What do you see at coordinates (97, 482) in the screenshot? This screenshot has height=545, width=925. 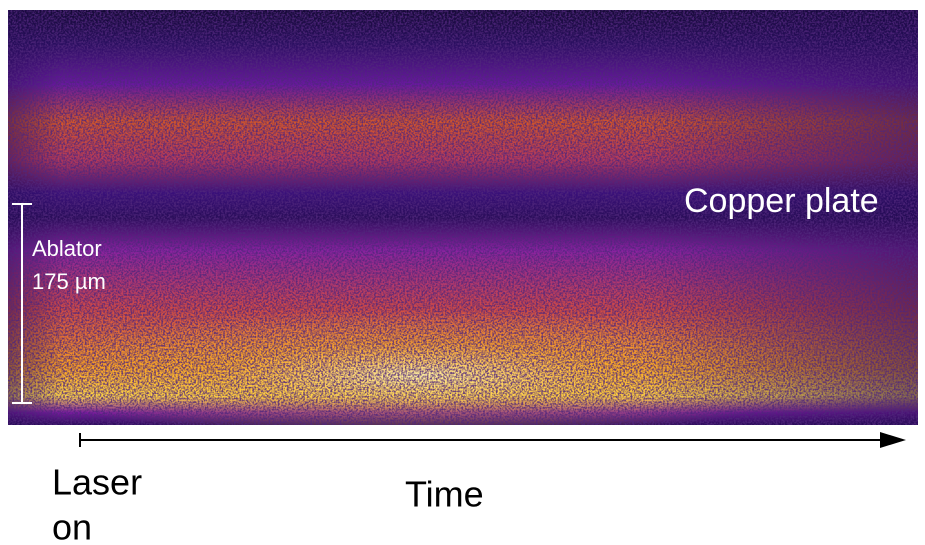 I see `laser-on-label: Laser` at bounding box center [97, 482].